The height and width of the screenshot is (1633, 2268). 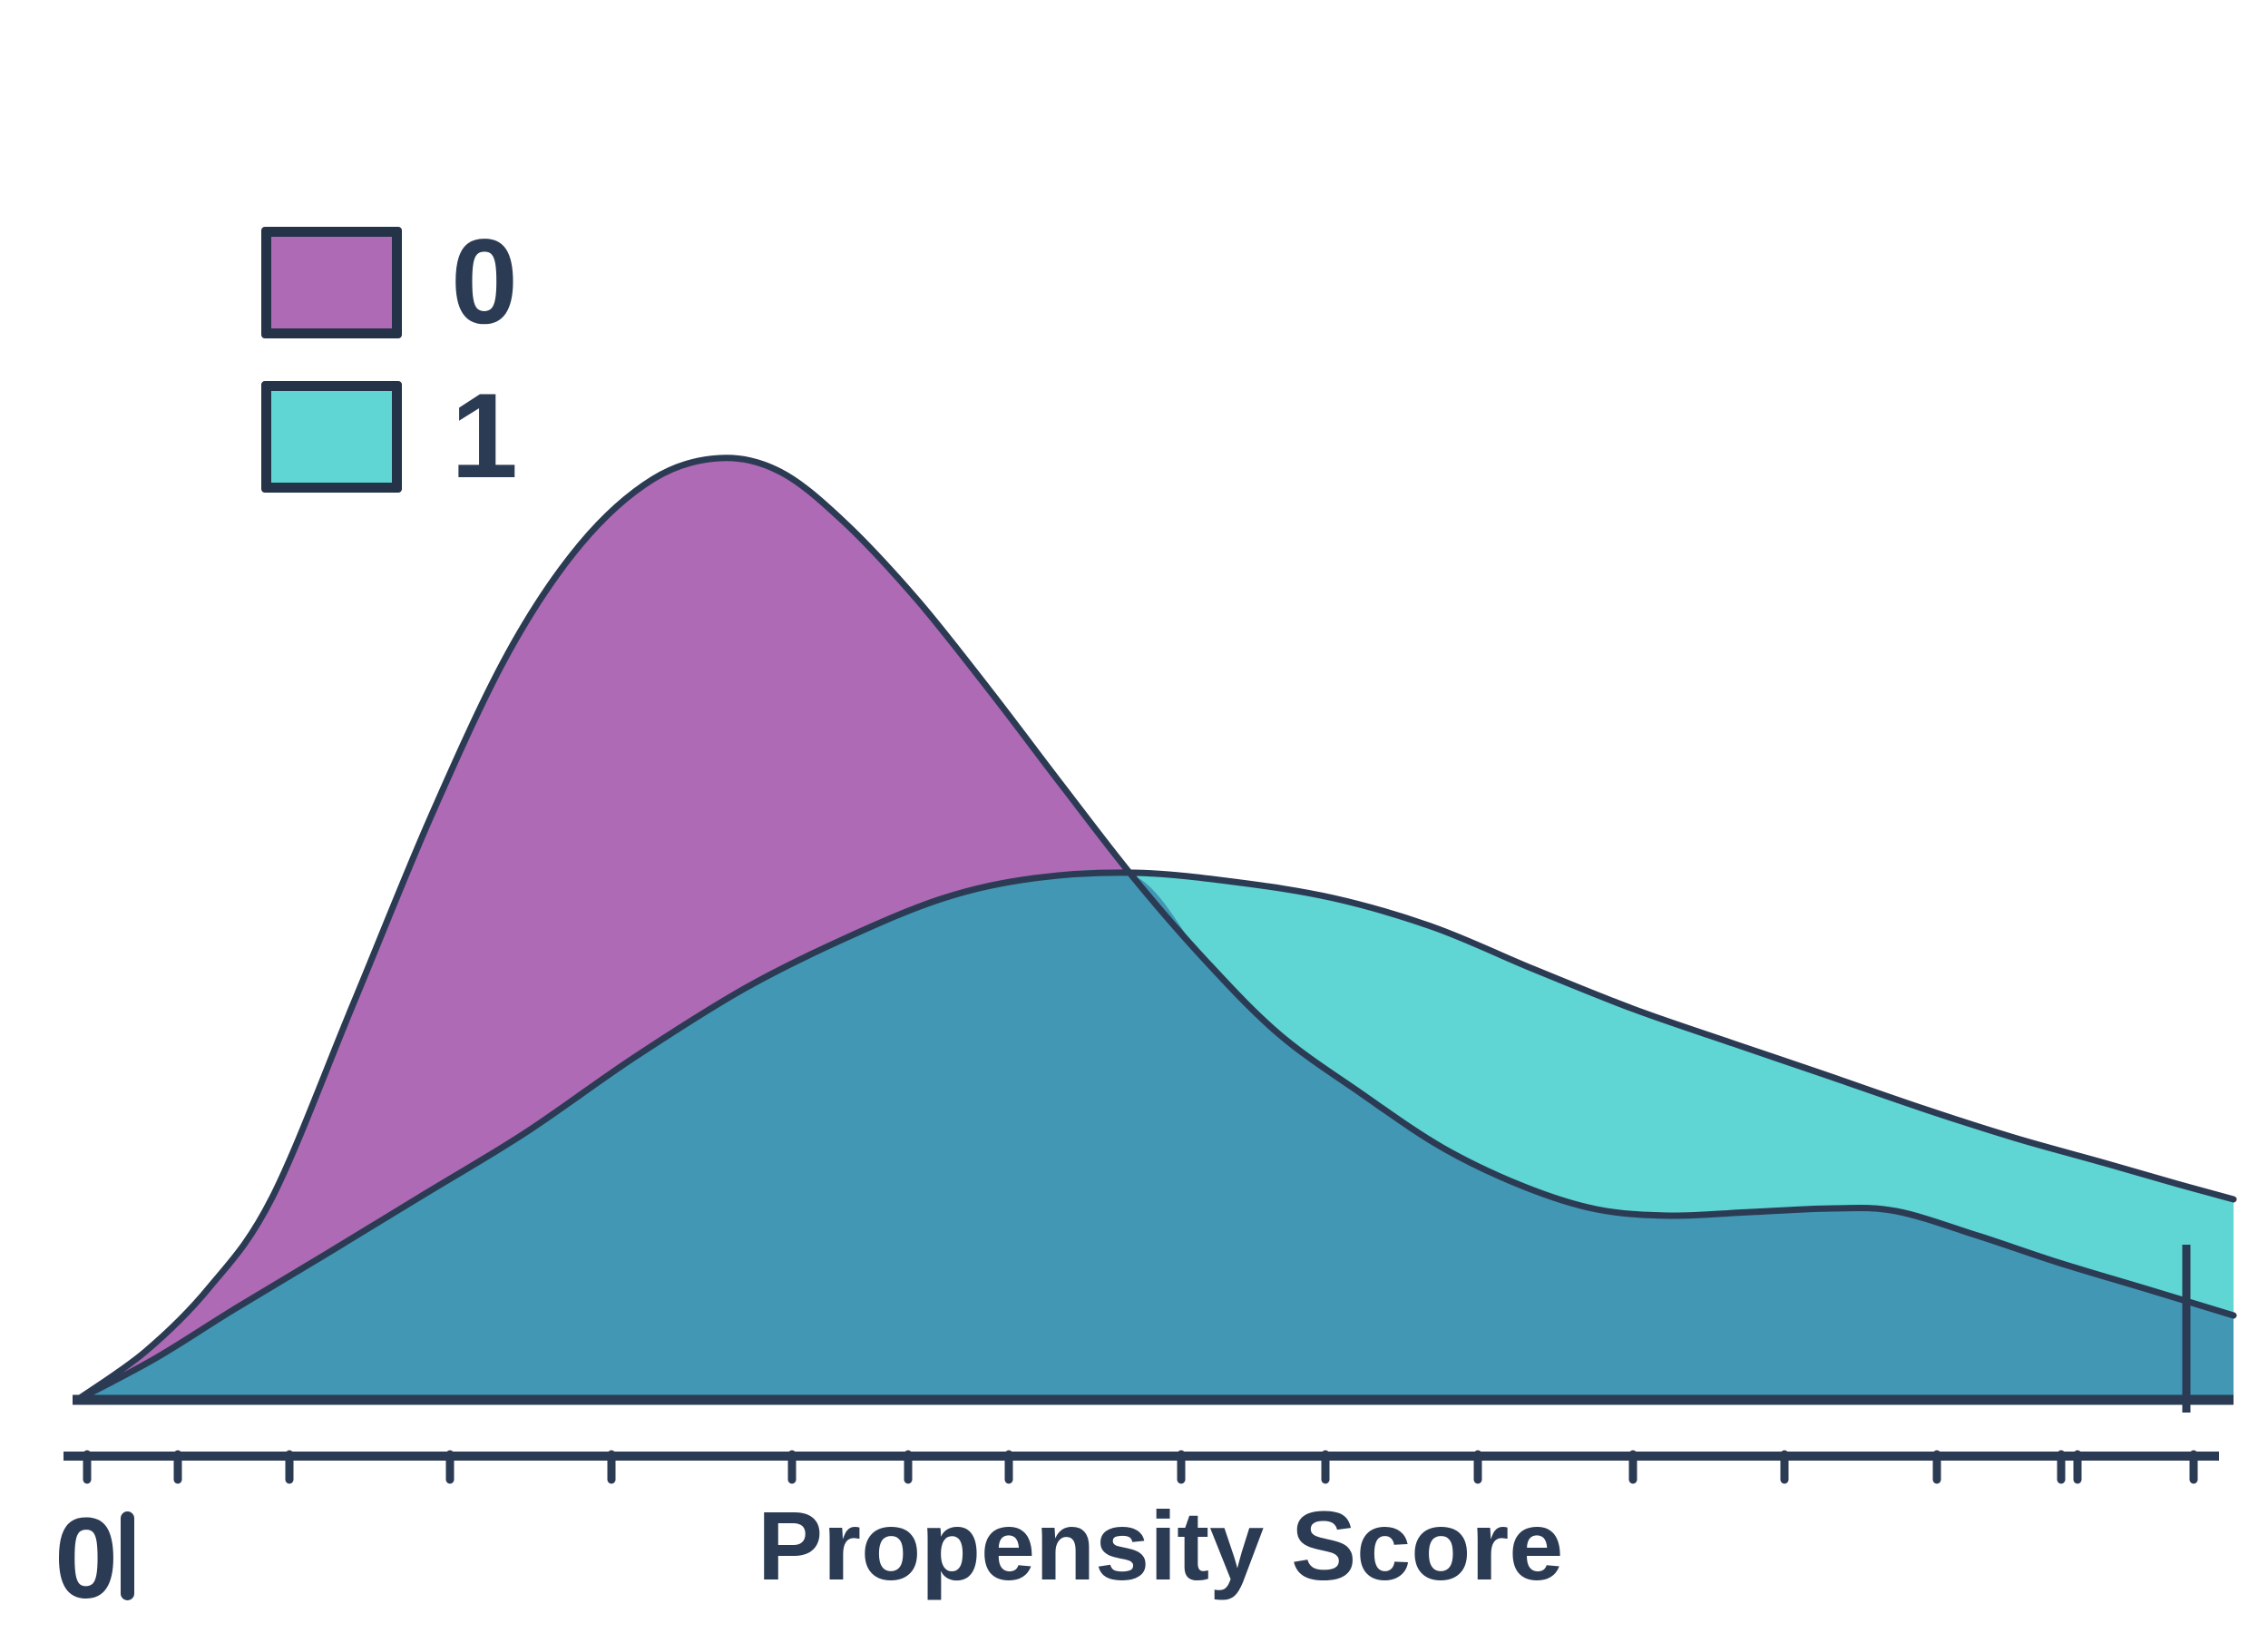 I want to click on legend: 0 1, so click(x=390, y=378).